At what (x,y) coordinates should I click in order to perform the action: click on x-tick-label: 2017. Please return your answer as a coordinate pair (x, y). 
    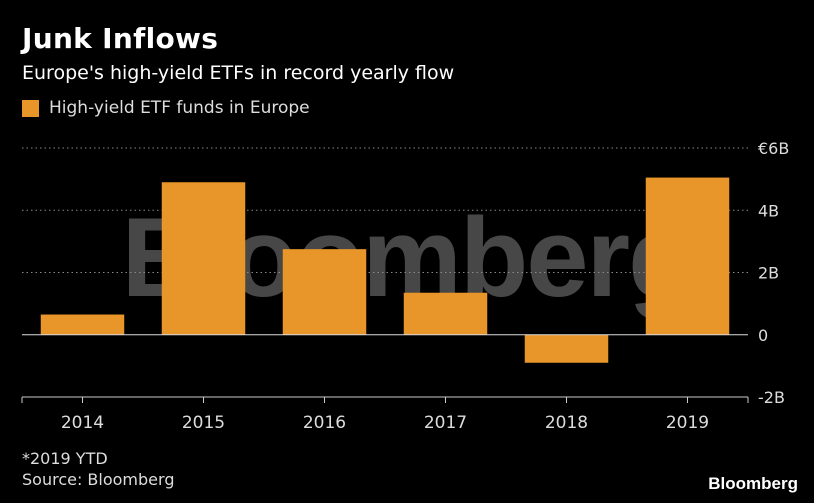
    Looking at the image, I should click on (445, 423).